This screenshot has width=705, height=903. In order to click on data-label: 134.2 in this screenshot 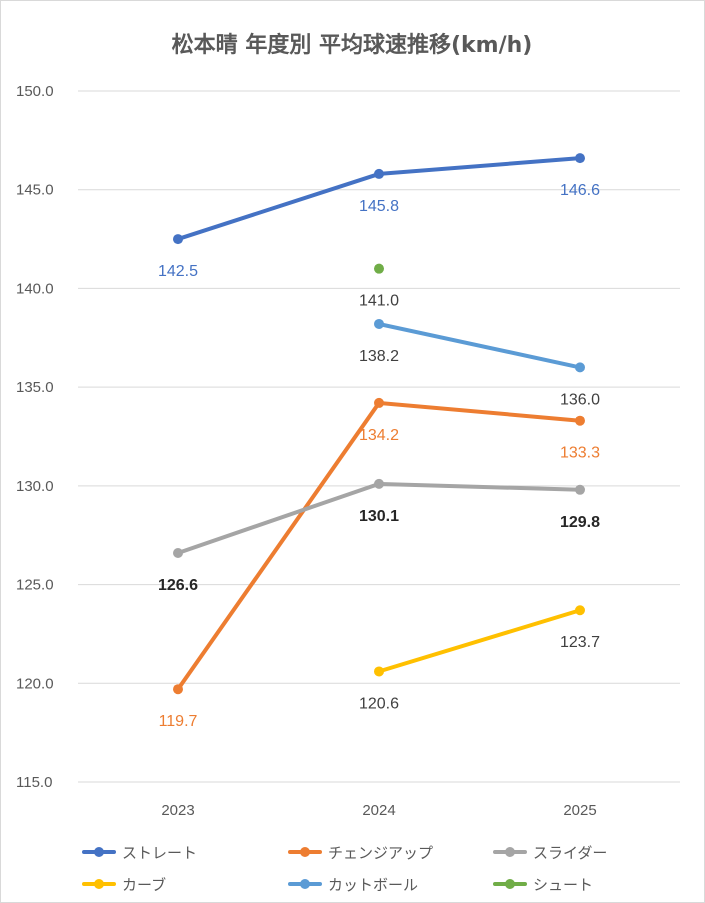, I will do `click(379, 435)`.